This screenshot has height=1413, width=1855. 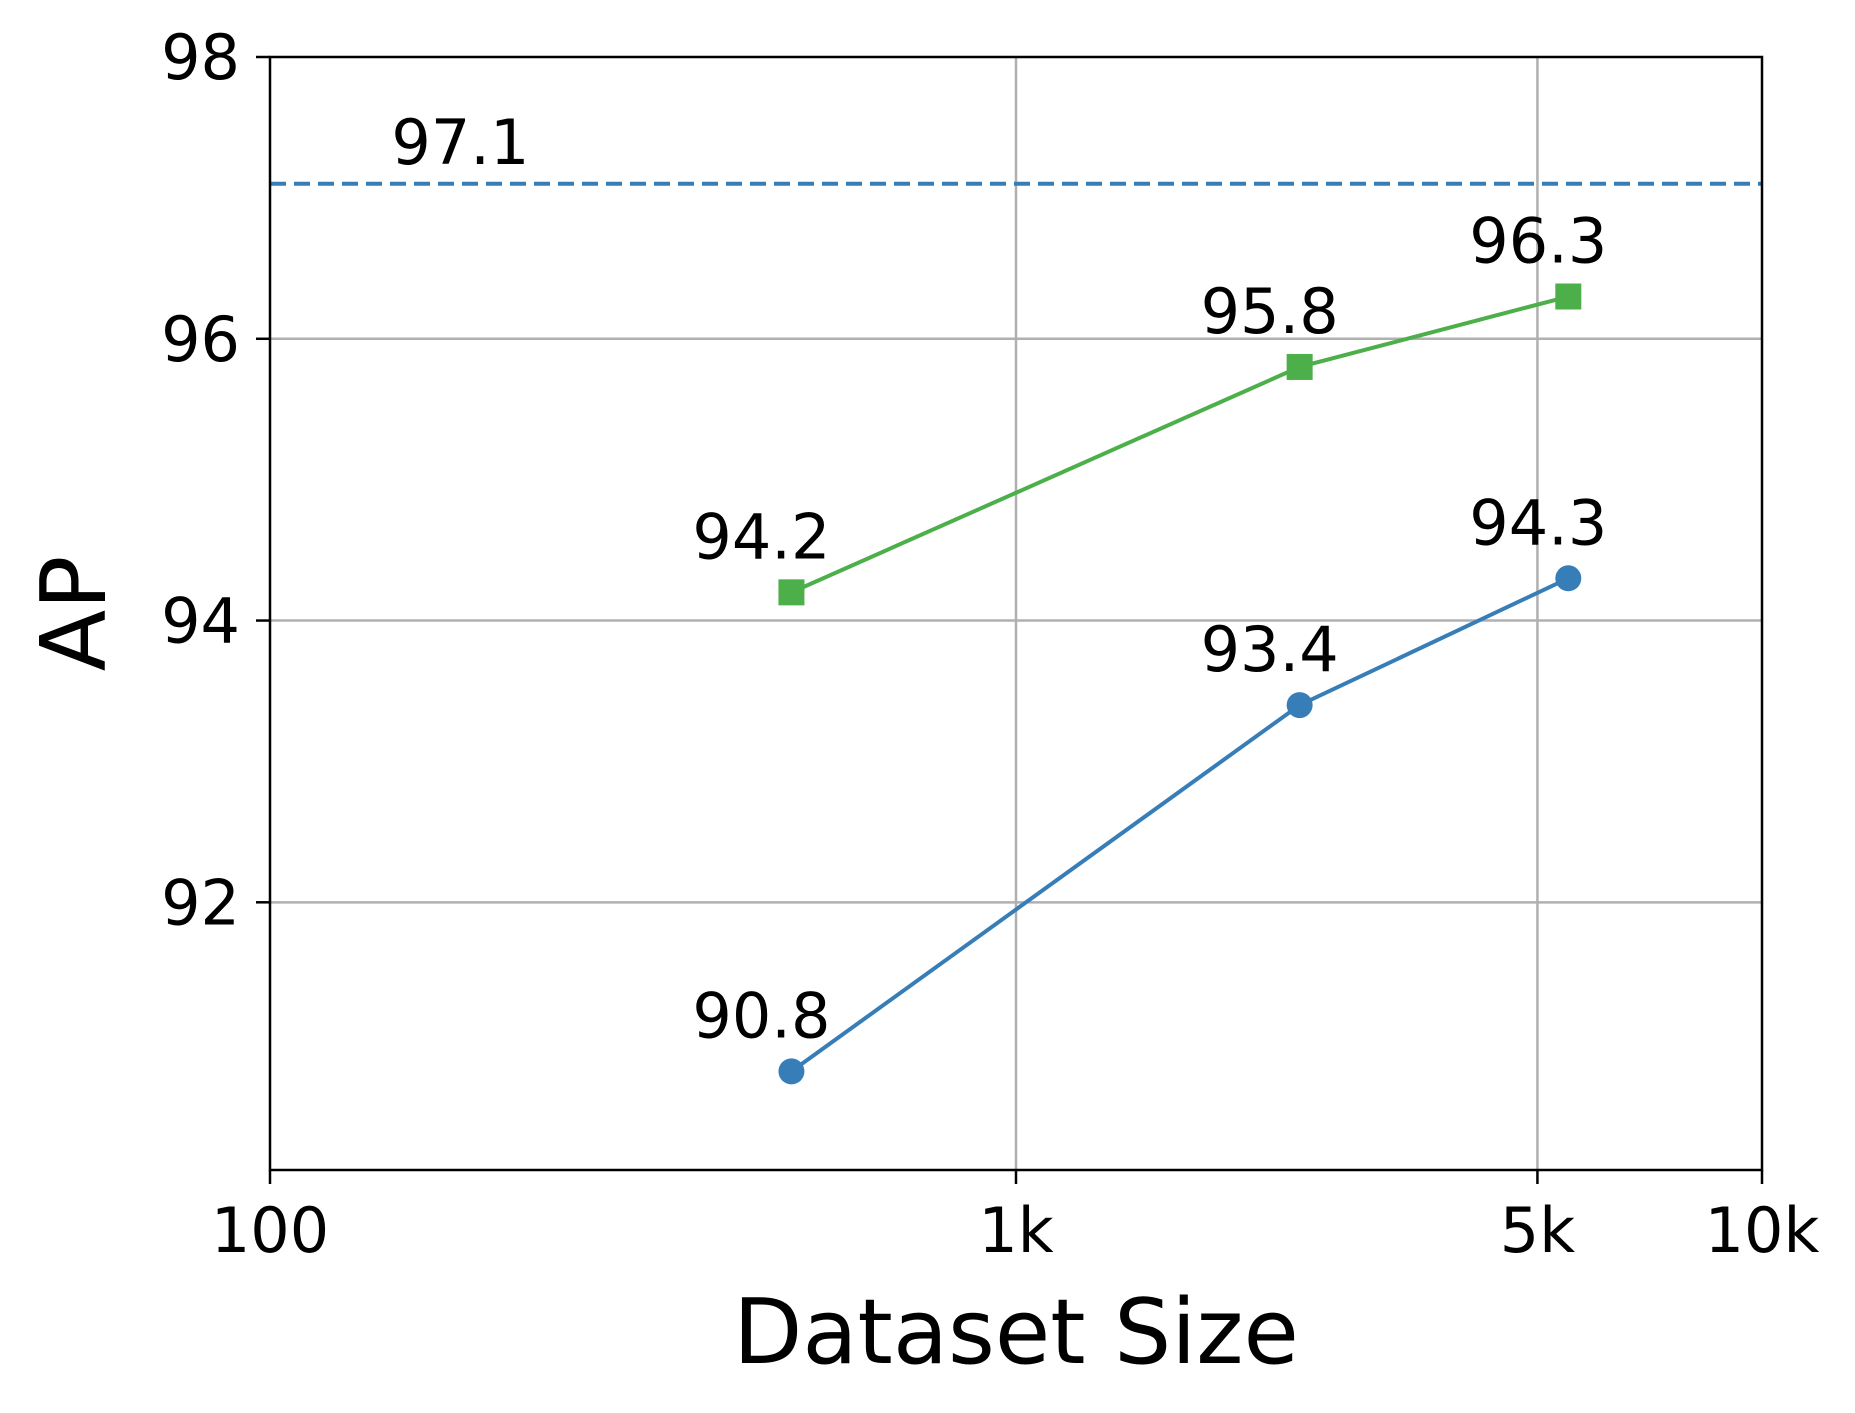 What do you see at coordinates (200, 57) in the screenshot?
I see `y-tick-label: 98` at bounding box center [200, 57].